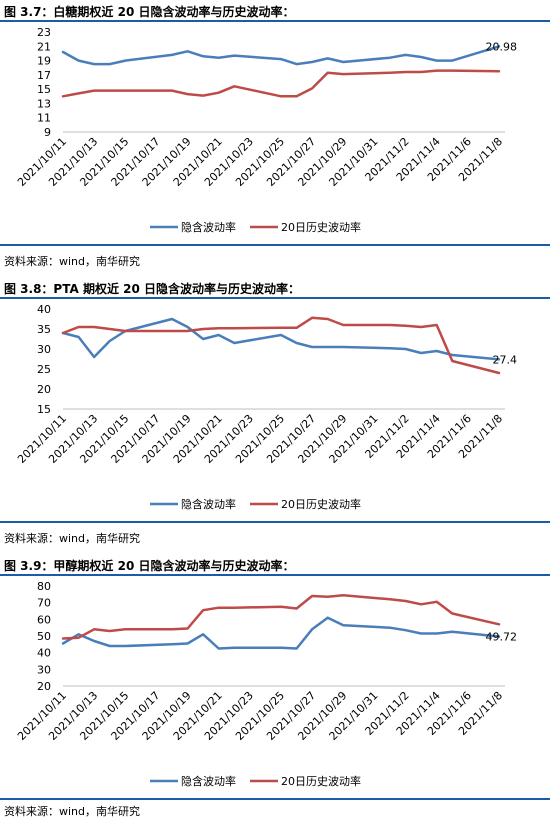 This screenshot has height=819, width=550. What do you see at coordinates (44, 329) in the screenshot?
I see `y-tick-label: 35` at bounding box center [44, 329].